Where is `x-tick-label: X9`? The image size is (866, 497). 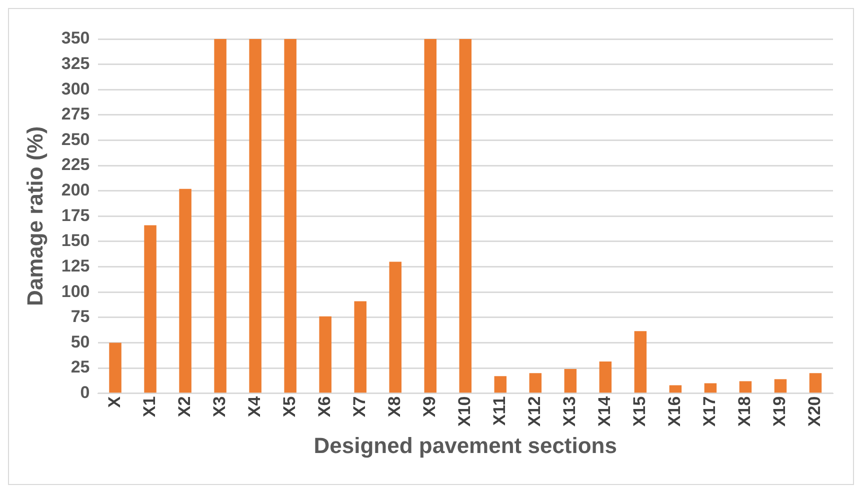 x-tick-label: X9 is located at coordinates (430, 407).